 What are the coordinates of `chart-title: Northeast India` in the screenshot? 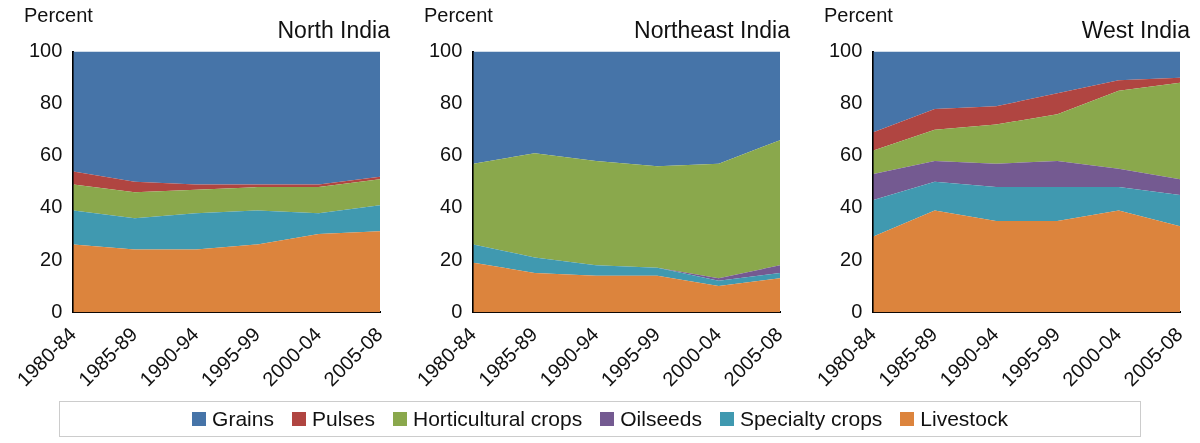 It's located at (712, 30).